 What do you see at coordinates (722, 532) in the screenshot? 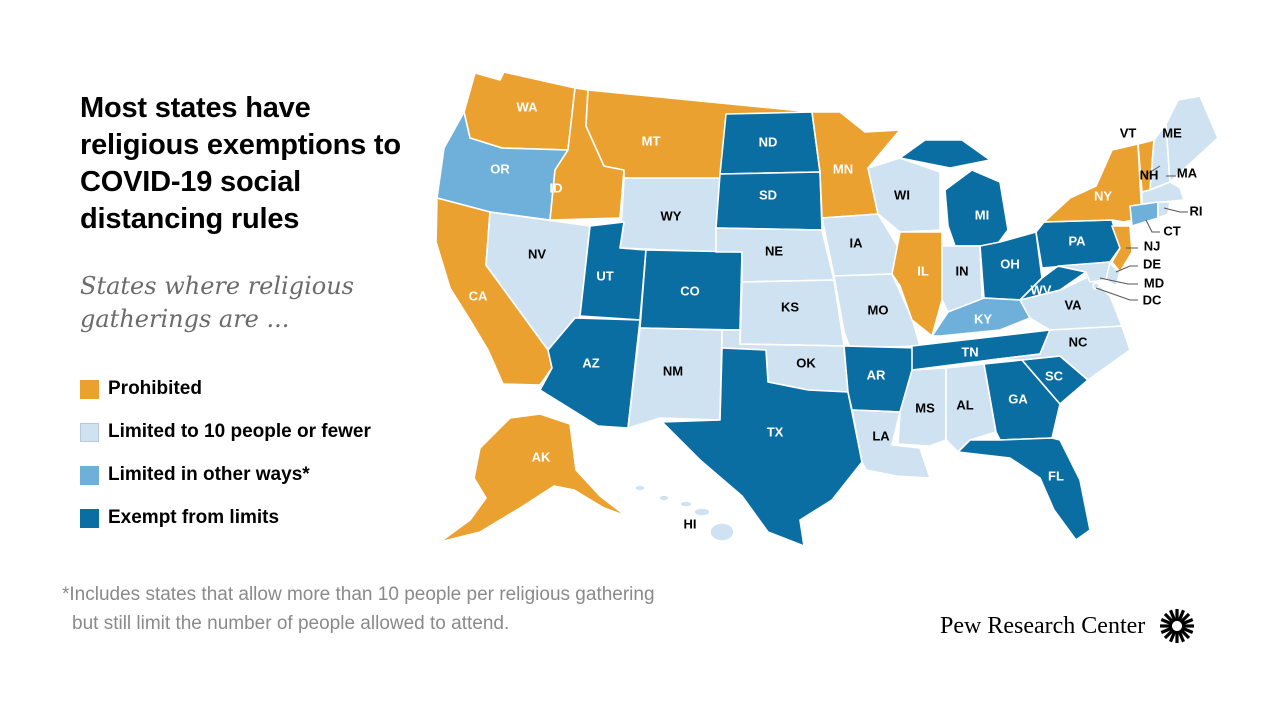
I see `state-HI` at bounding box center [722, 532].